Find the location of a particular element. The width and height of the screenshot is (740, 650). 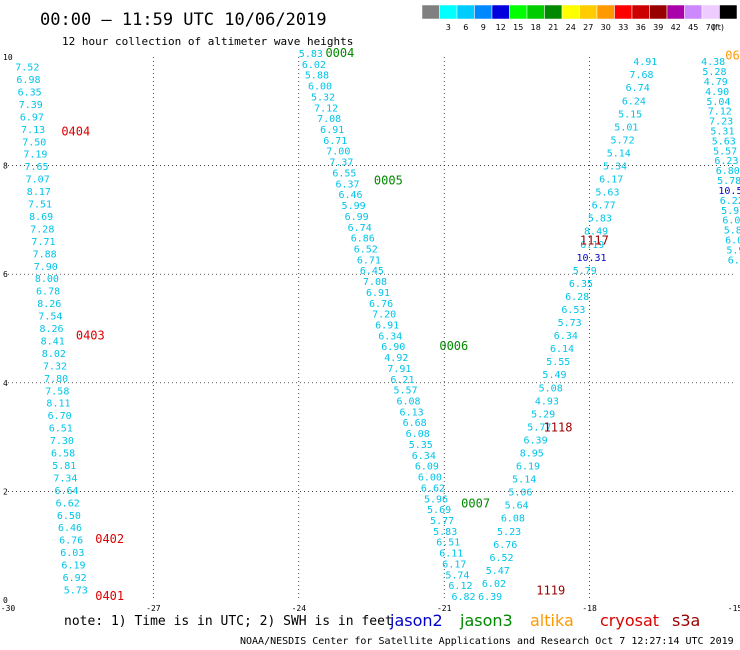

satellite-name: s3a is located at coordinates (686, 620).